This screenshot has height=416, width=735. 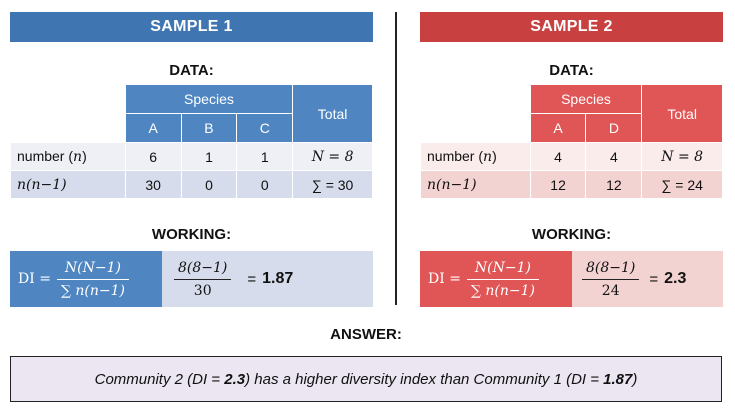 What do you see at coordinates (191, 27) in the screenshot?
I see `sample1-banner: SAMPLE 1` at bounding box center [191, 27].